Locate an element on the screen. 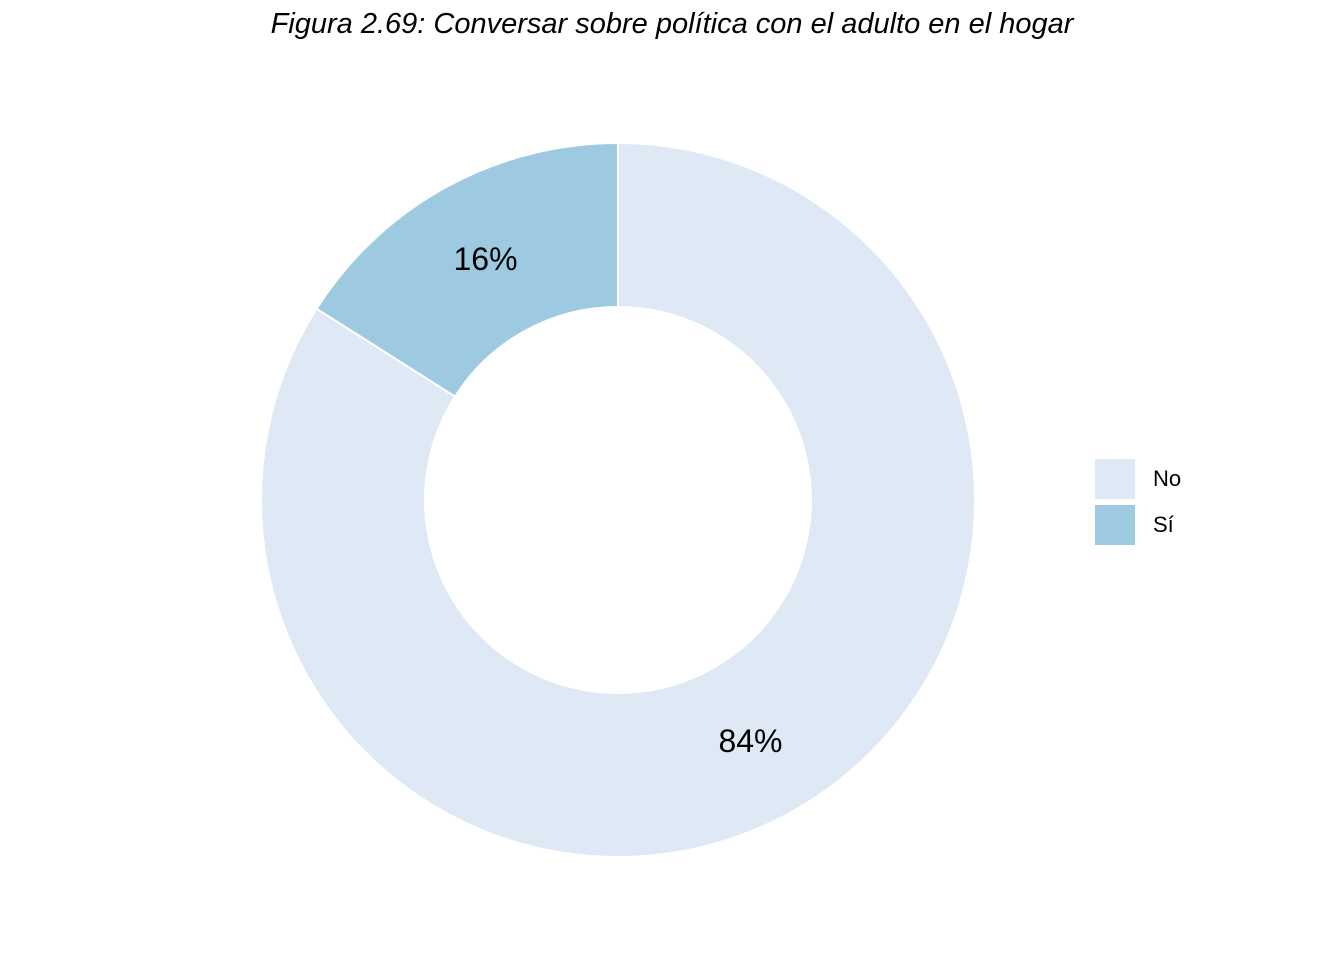 This screenshot has width=1344, height=960. legend-label-si: Sí is located at coordinates (1163, 524).